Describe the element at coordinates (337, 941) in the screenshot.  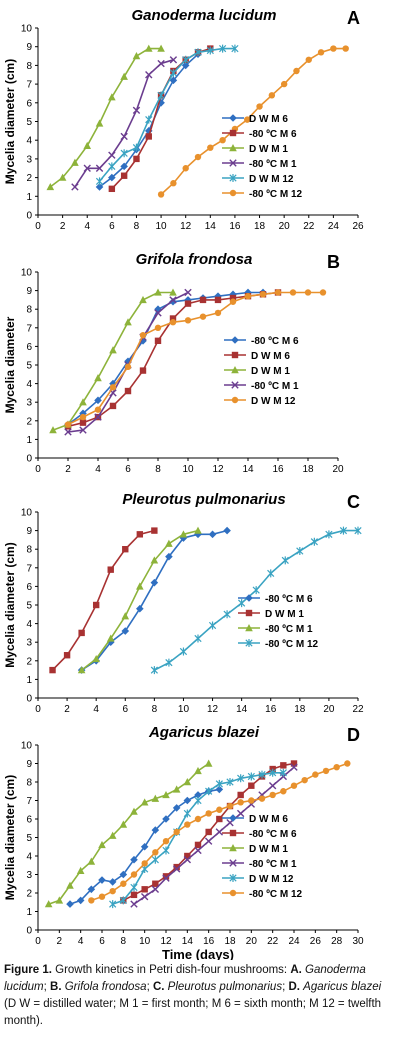
I see `x-tick-label: 28` at that location.